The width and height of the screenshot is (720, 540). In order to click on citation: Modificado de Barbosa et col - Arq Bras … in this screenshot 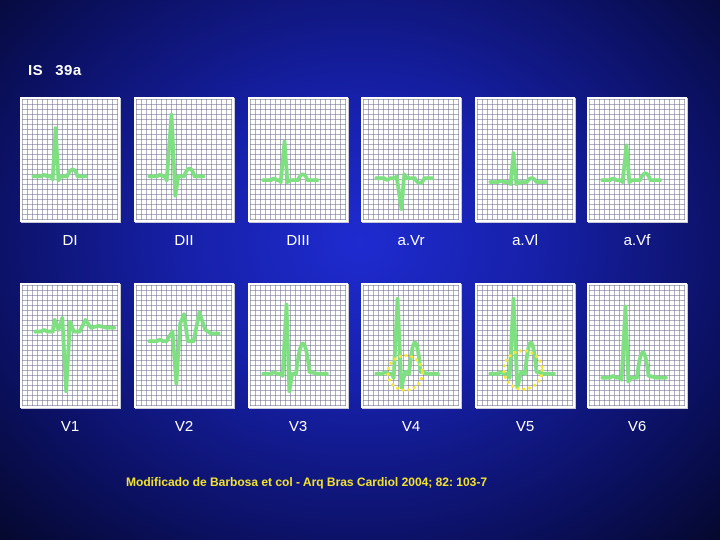, I will do `click(306, 482)`.